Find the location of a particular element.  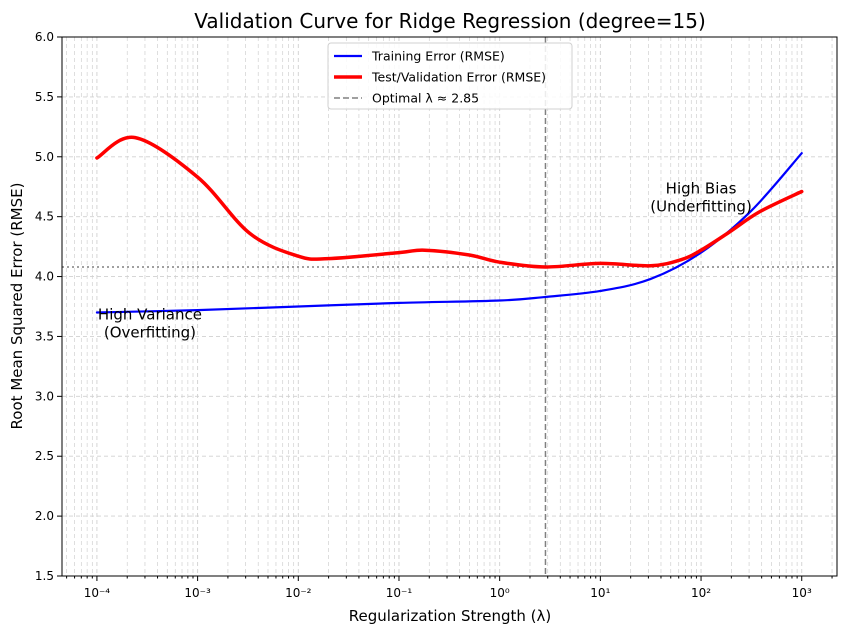

x-tick-label: 10⁻² is located at coordinates (298, 593).